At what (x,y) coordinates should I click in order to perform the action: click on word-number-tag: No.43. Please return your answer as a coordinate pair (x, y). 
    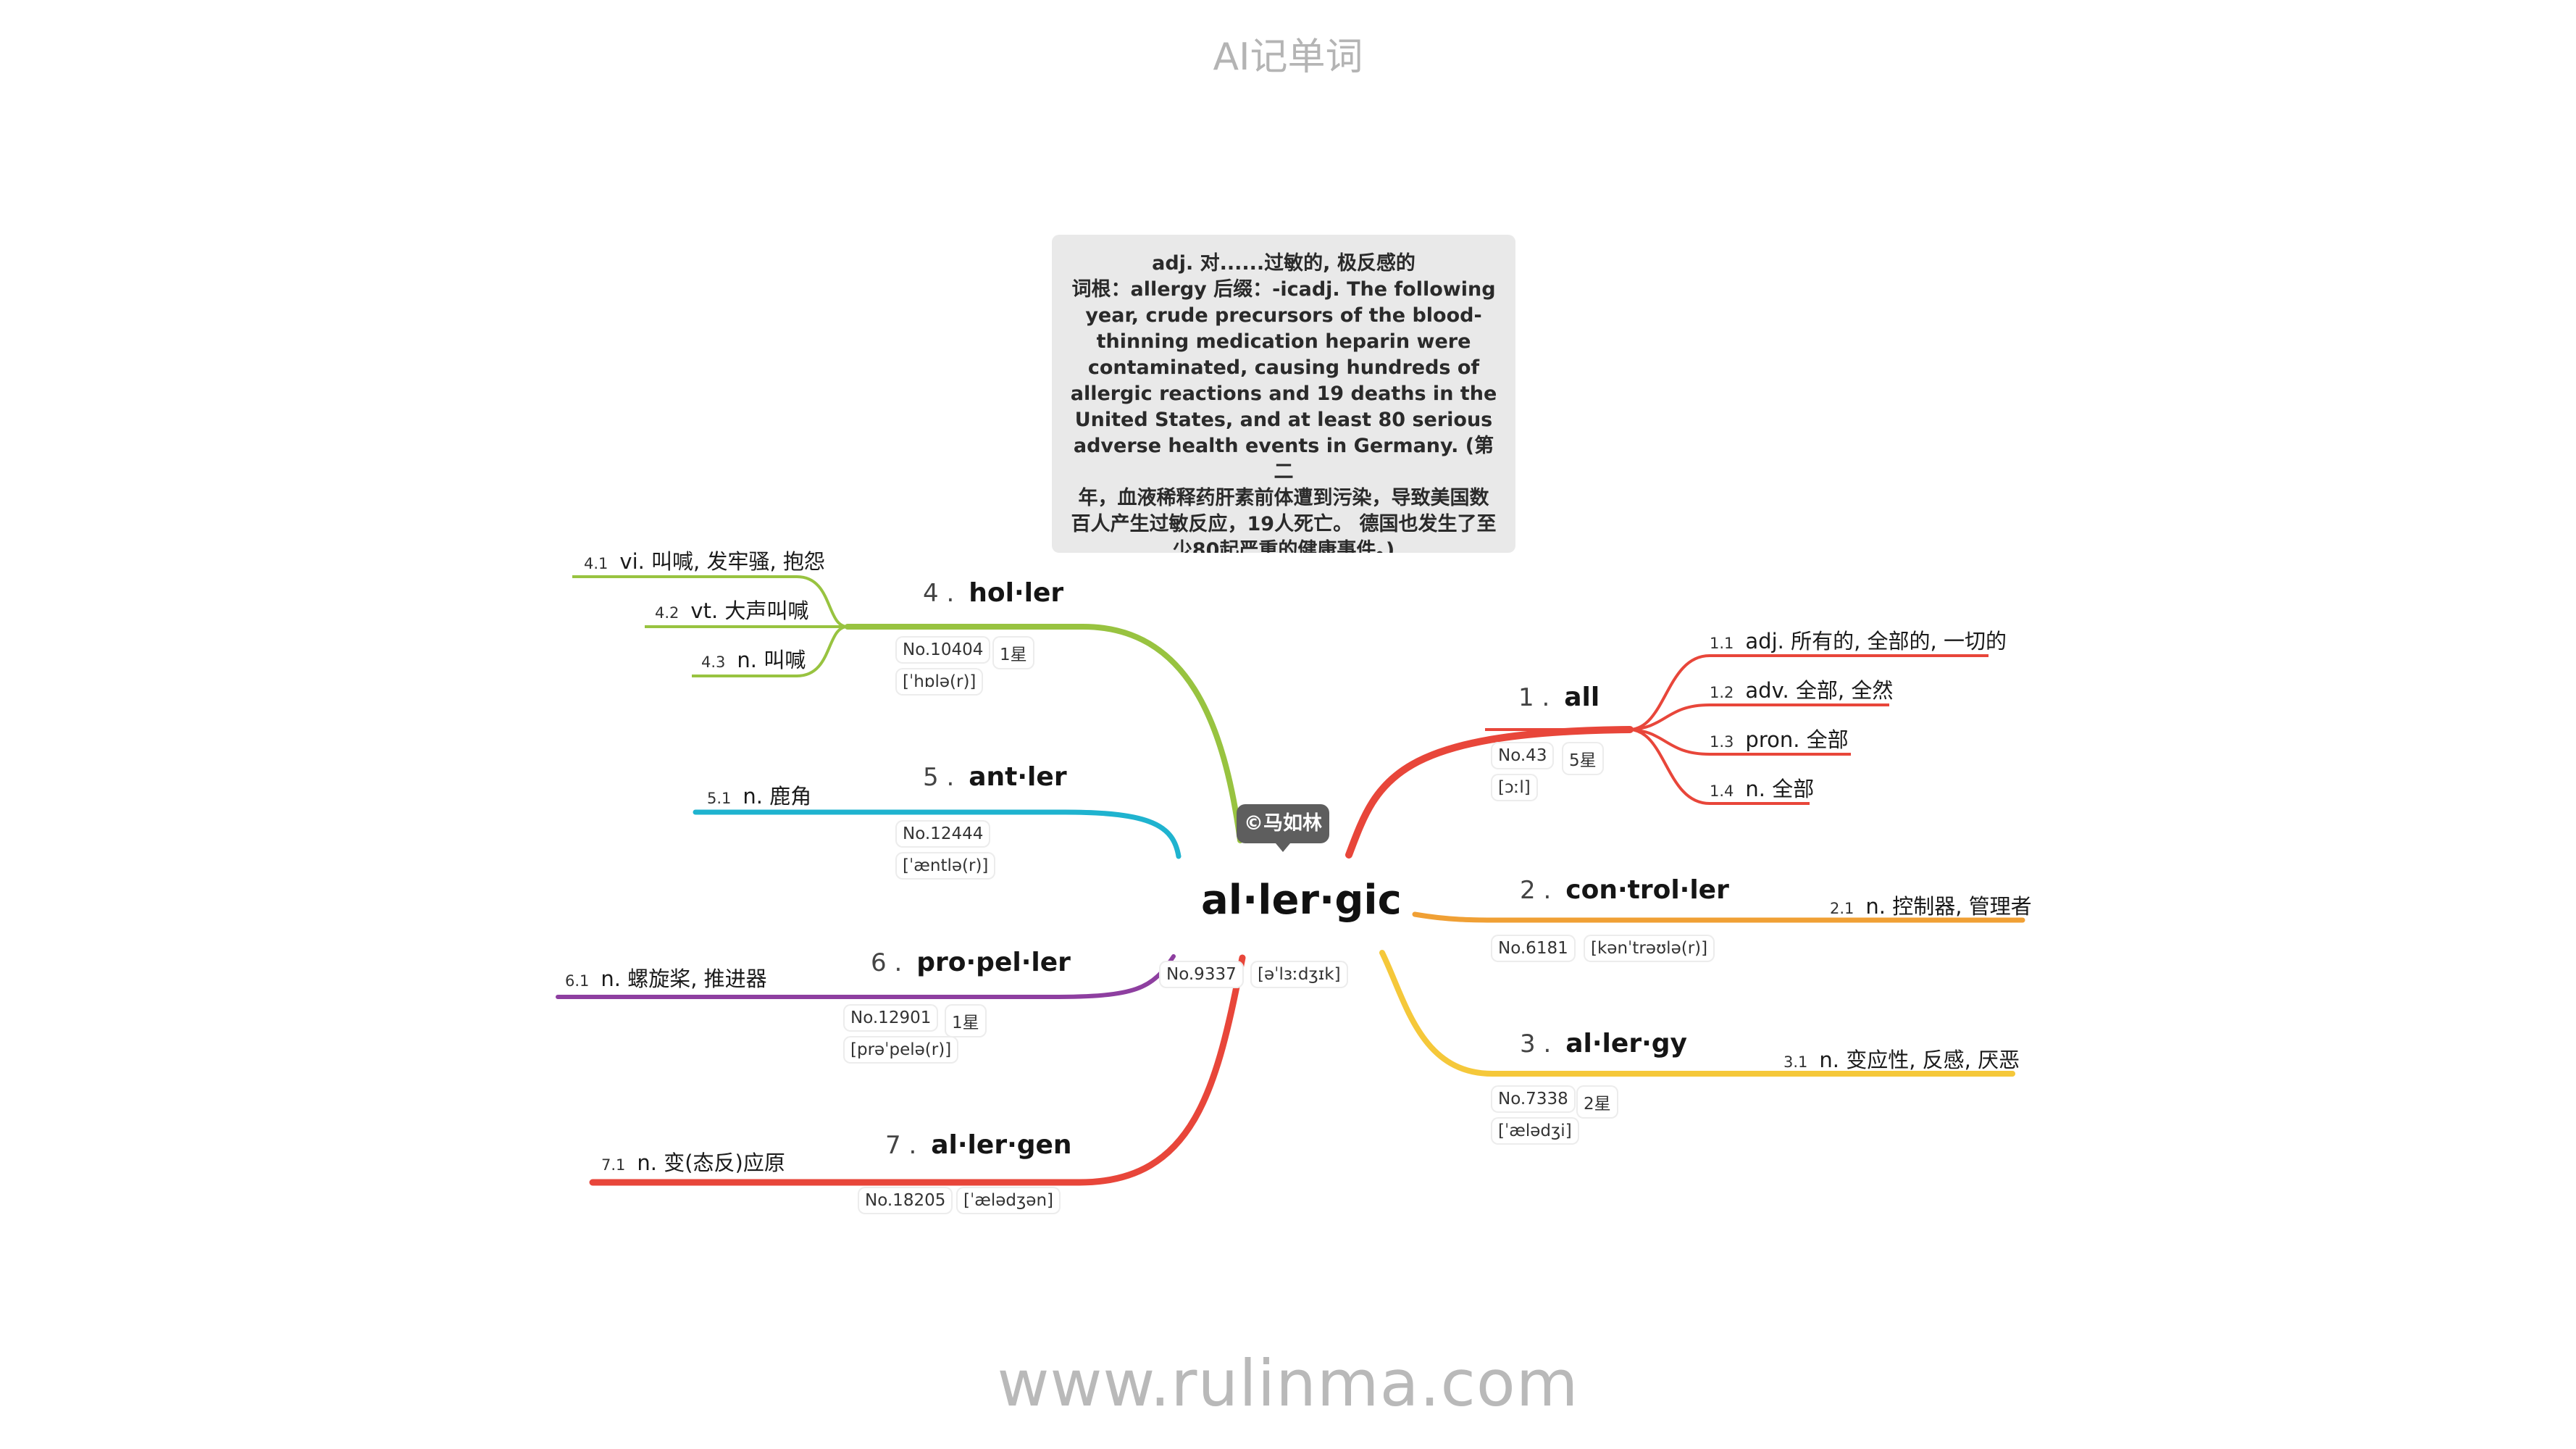
    Looking at the image, I should click on (1523, 756).